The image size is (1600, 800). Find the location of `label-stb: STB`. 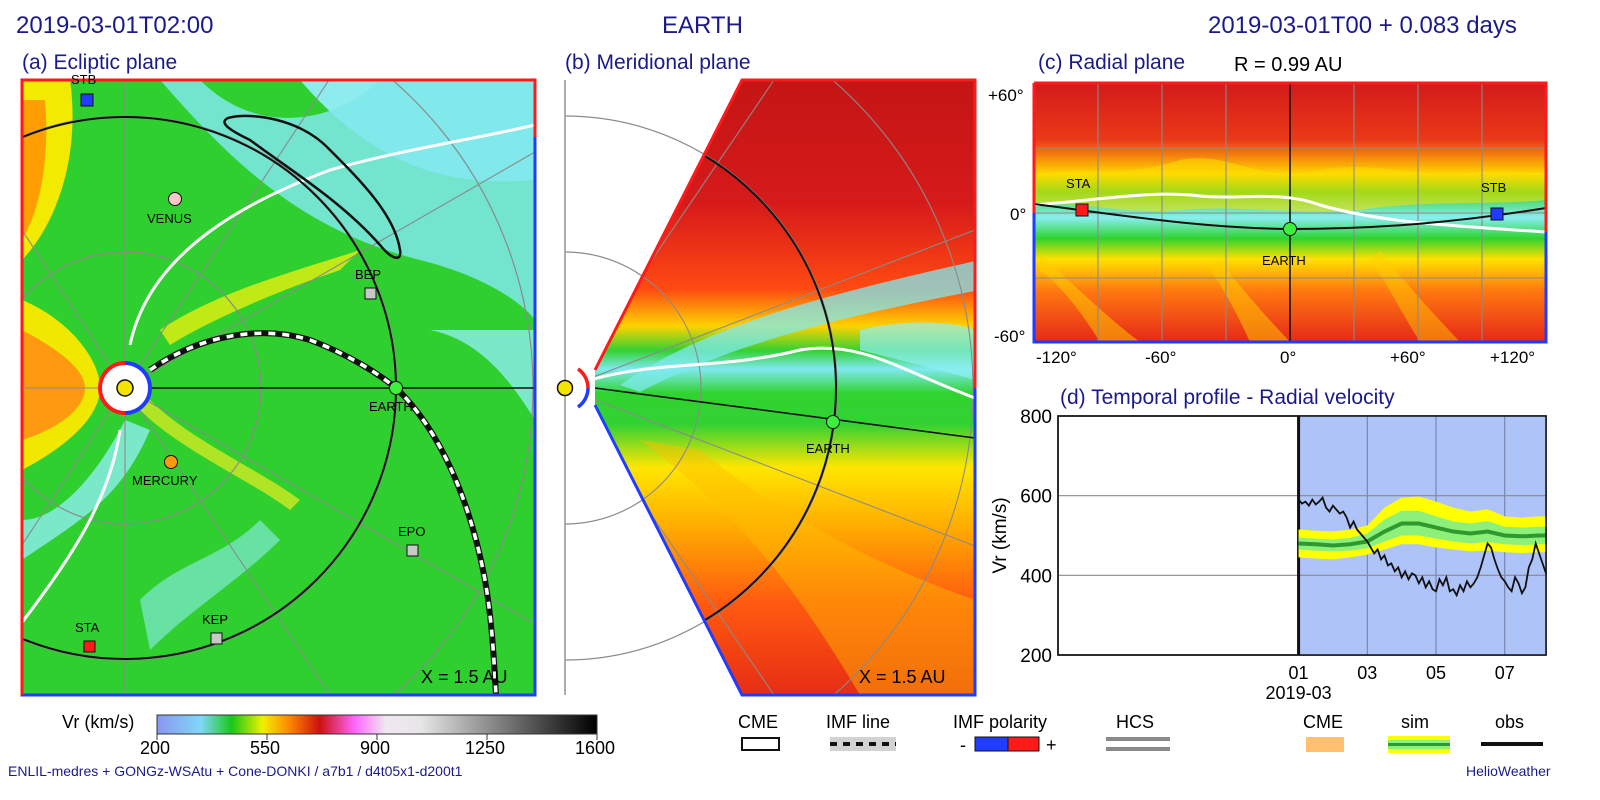

label-stb: STB is located at coordinates (83, 79).